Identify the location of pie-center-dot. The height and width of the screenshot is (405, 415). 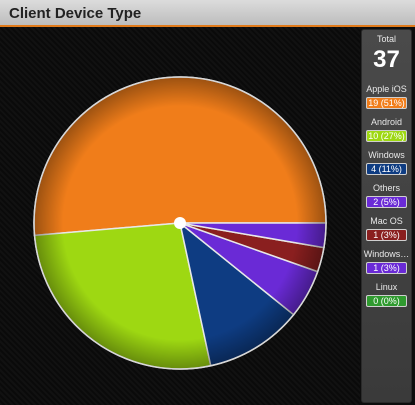
(180, 223).